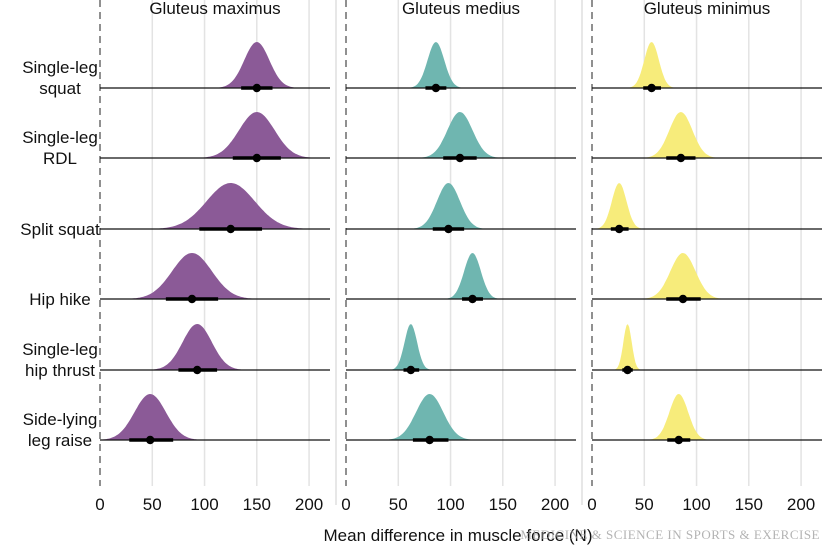 The image size is (825, 545). Describe the element at coordinates (707, 9) in the screenshot. I see `panel-title: Gluteus minimus` at that location.